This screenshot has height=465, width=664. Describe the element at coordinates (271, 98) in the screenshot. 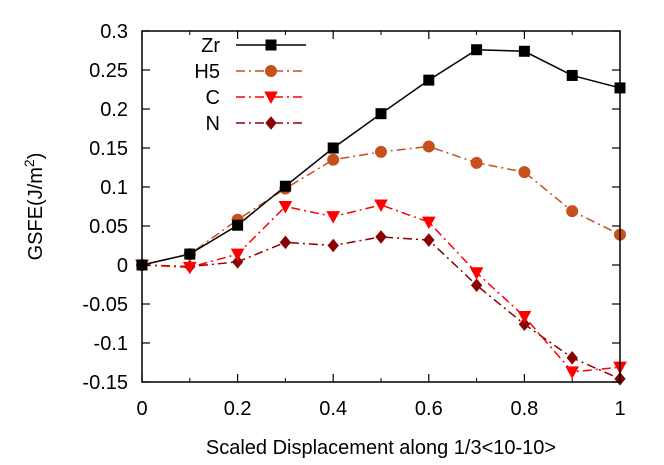

I see `legend-marker-c` at that location.